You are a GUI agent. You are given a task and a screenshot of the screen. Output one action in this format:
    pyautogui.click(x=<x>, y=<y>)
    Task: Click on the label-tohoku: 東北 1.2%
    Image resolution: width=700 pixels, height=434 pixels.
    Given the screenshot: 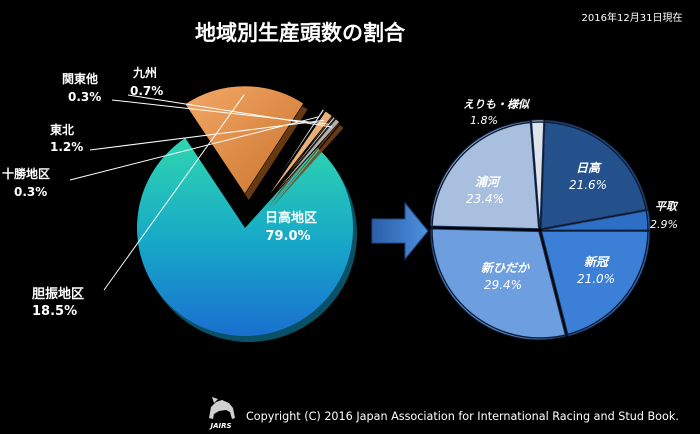 What is the action you would take?
    pyautogui.click(x=66, y=138)
    